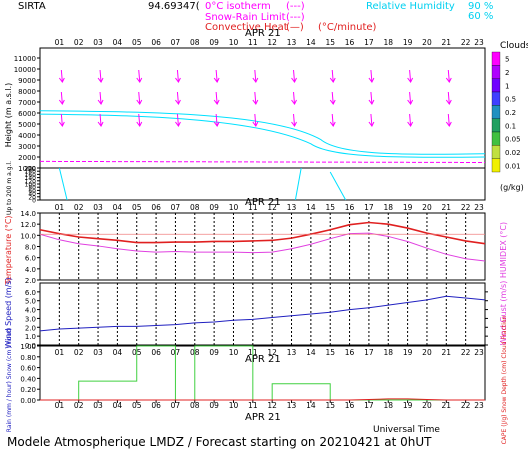 This screenshot has width=528, height=450. I want to click on hour-mid-label: 18, so click(388, 207).